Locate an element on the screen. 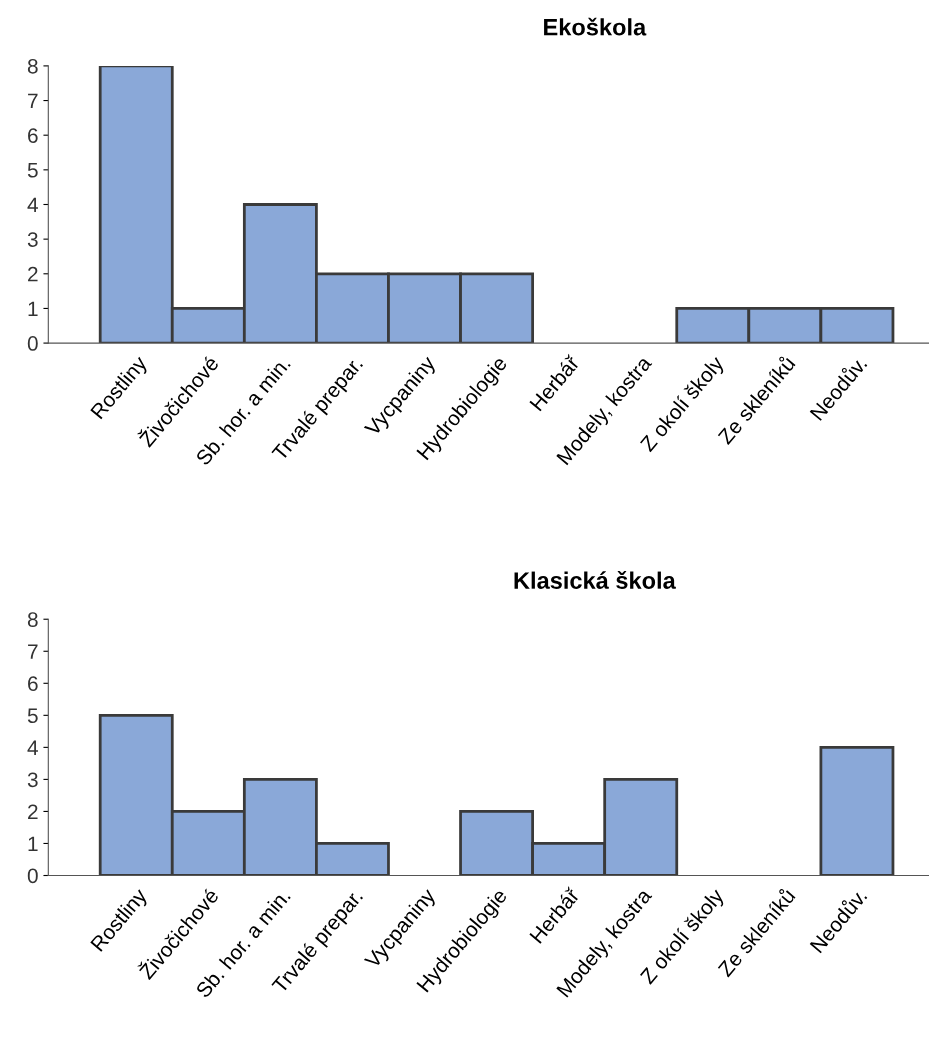 Image resolution: width=929 pixels, height=1046 pixels. chart-title: Ekoškola is located at coordinates (595, 26).